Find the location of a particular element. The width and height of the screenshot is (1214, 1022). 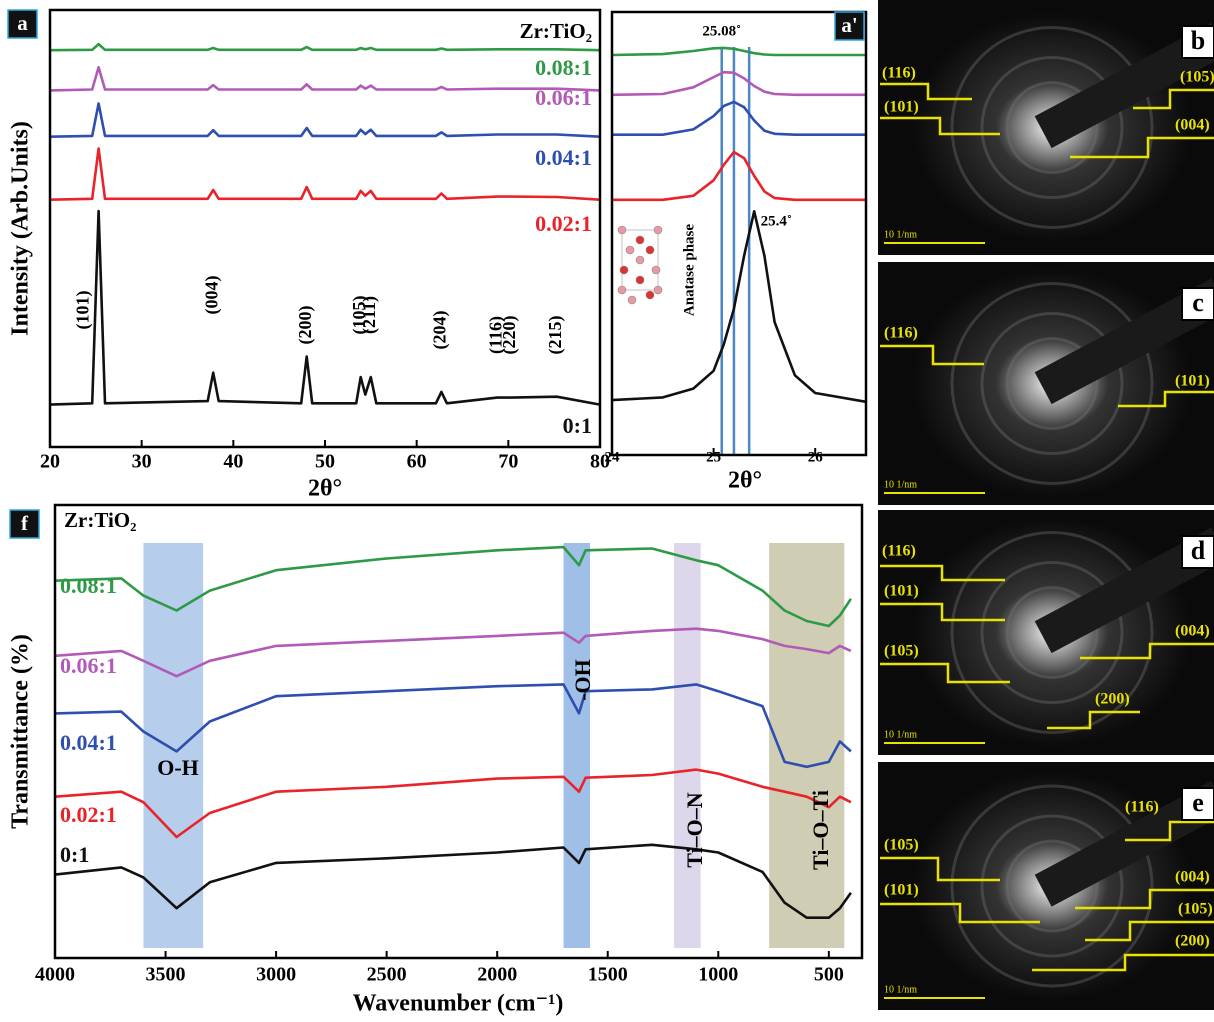

panel-label: f is located at coordinates (25, 523).